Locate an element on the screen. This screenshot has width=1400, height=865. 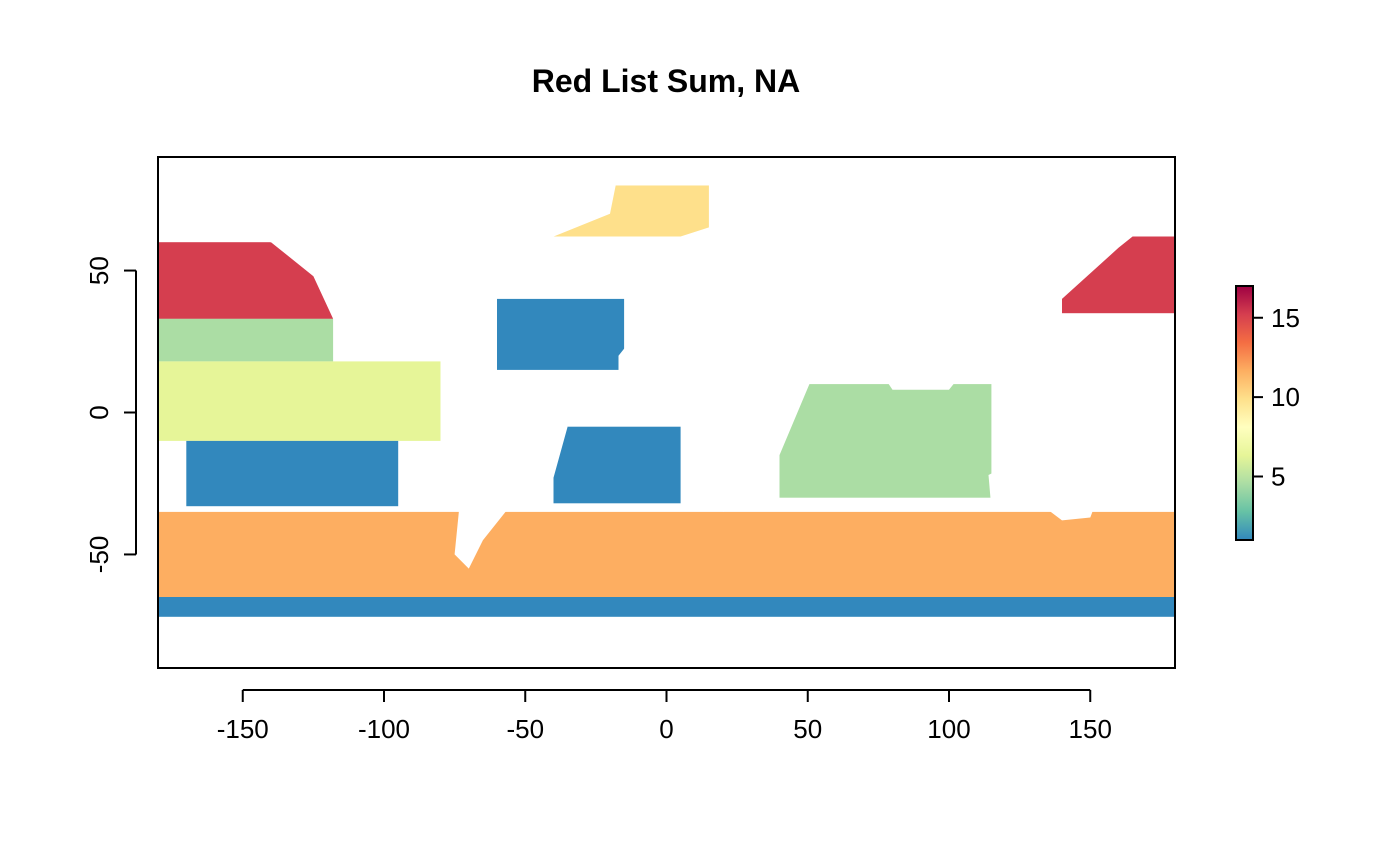
x-tick-label: 0 is located at coordinates (666, 729).